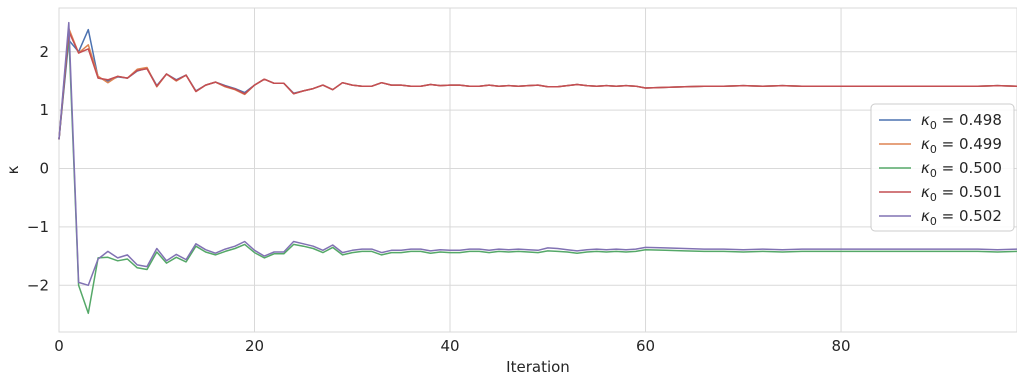  I want to click on legend-label: κ0 = 0.501, so click(961, 193).